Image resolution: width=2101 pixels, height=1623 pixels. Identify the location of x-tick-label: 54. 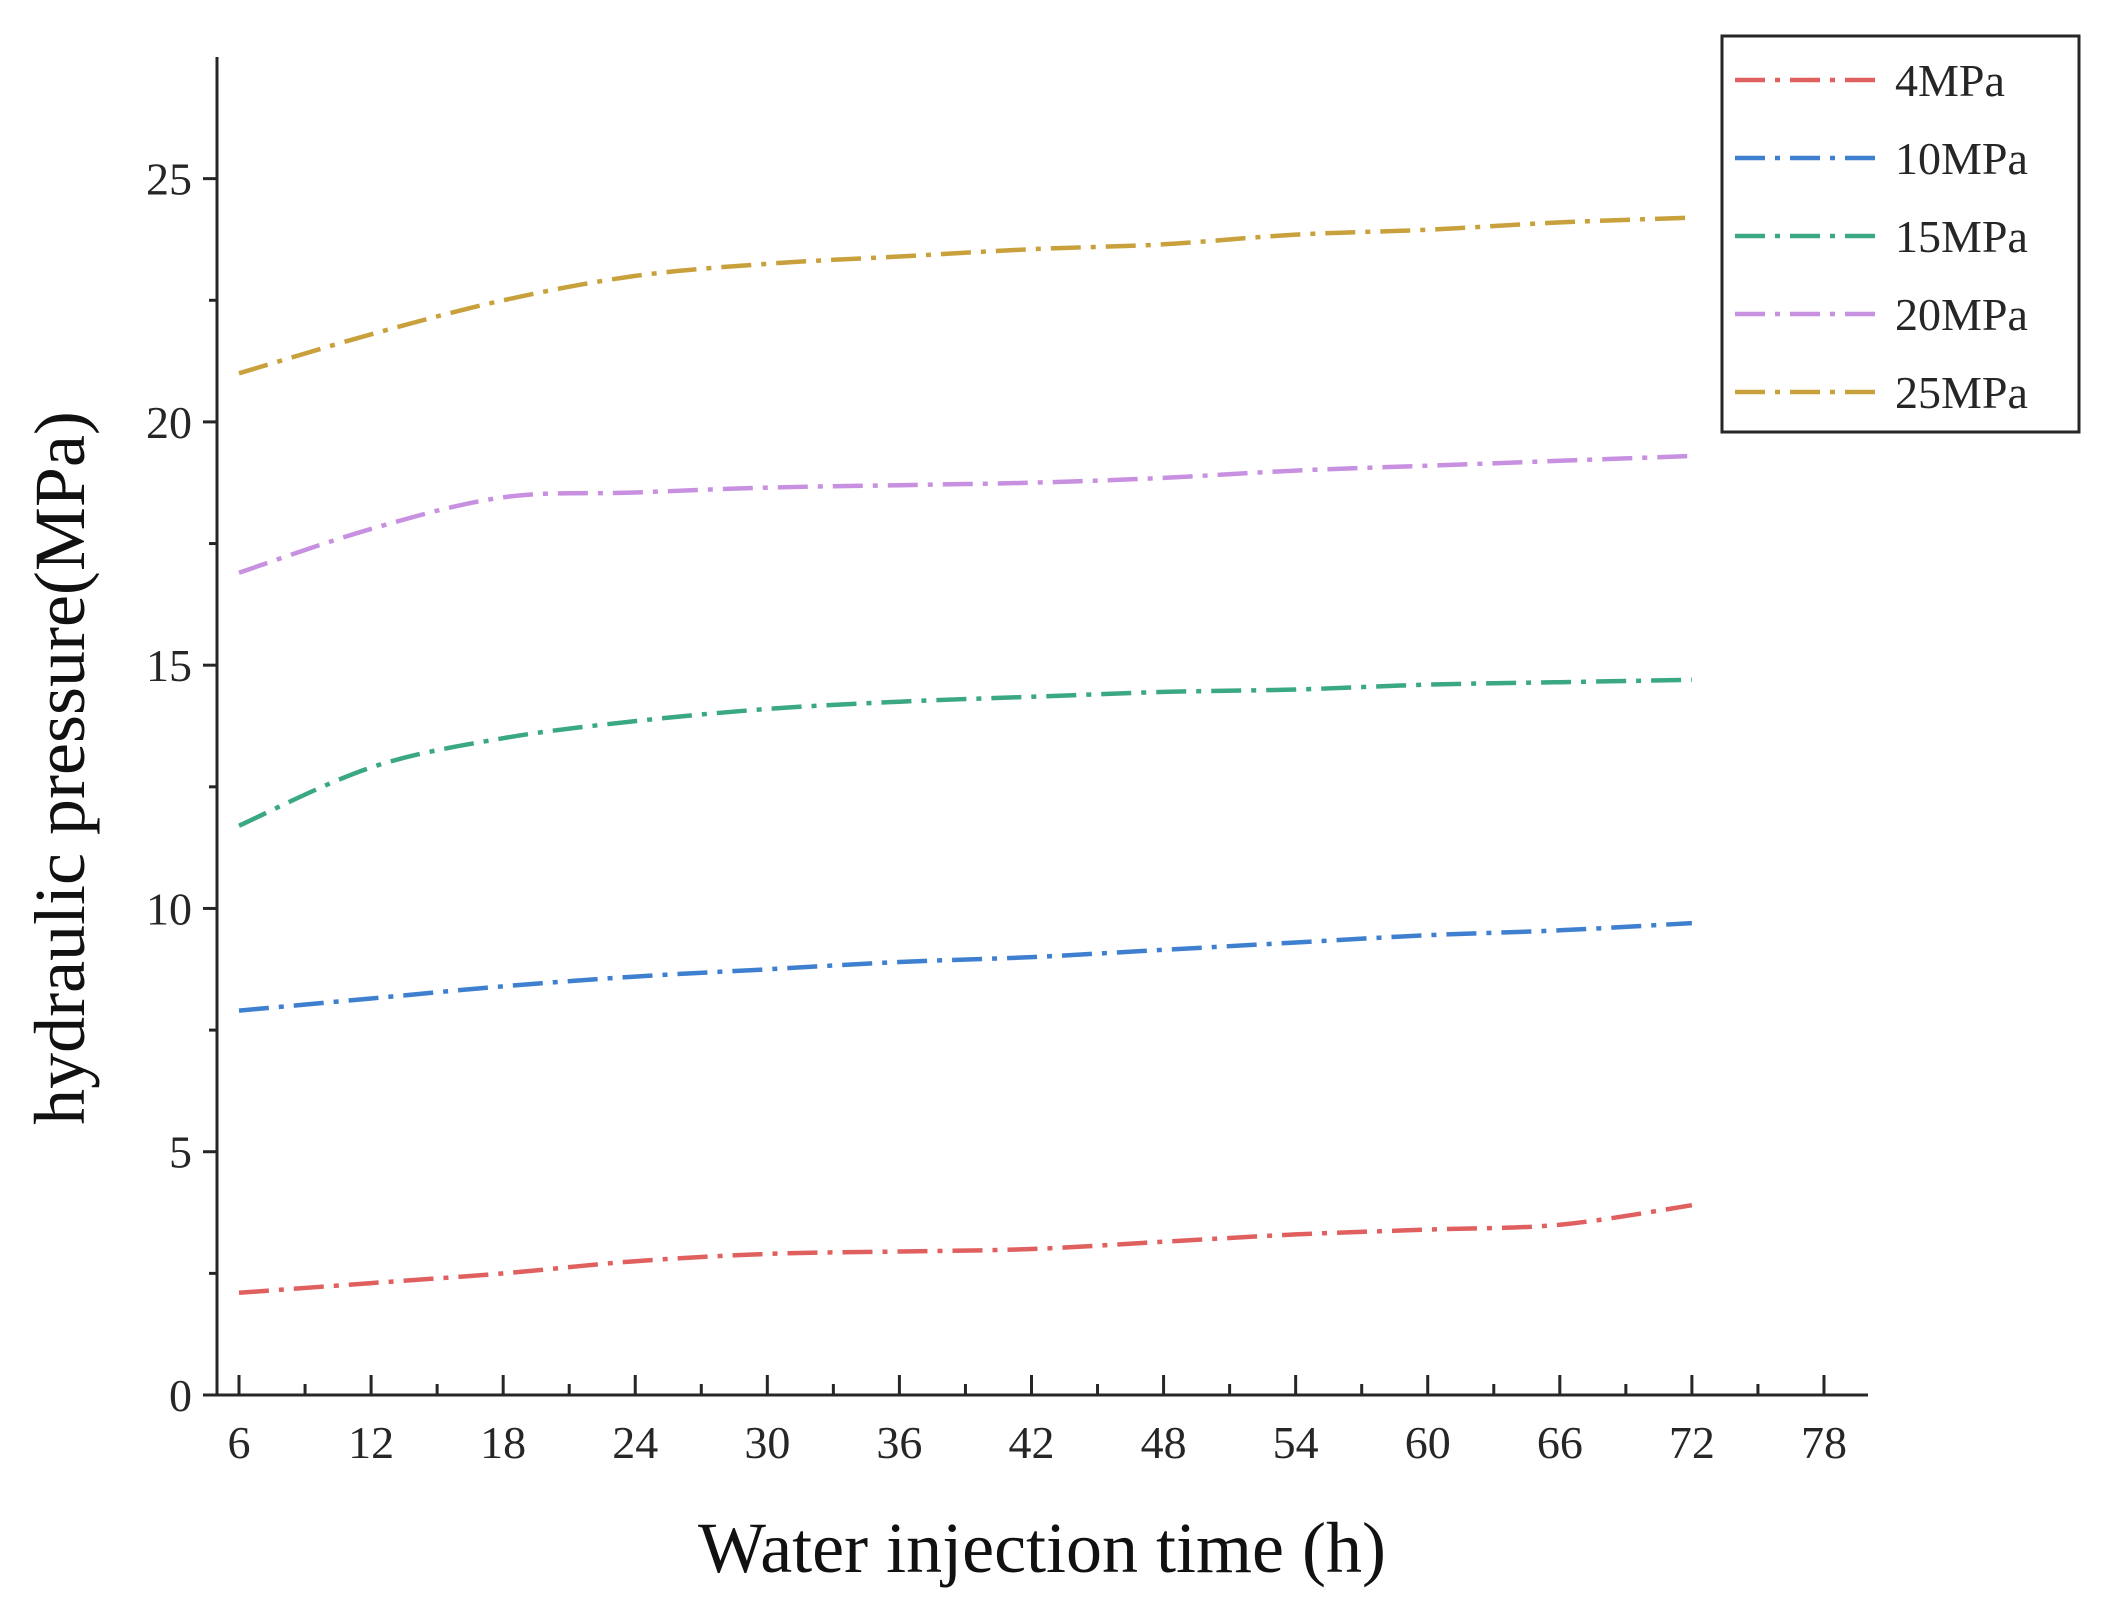
(1296, 1442).